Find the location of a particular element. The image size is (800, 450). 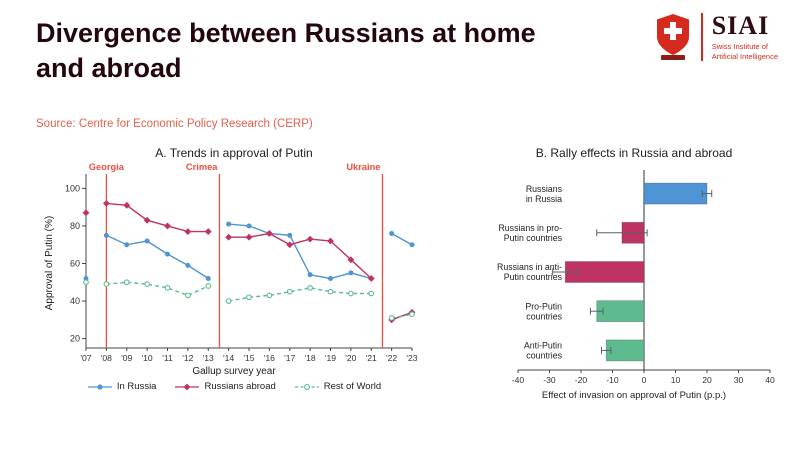

svg-text: '07 is located at coordinates (85, 358).